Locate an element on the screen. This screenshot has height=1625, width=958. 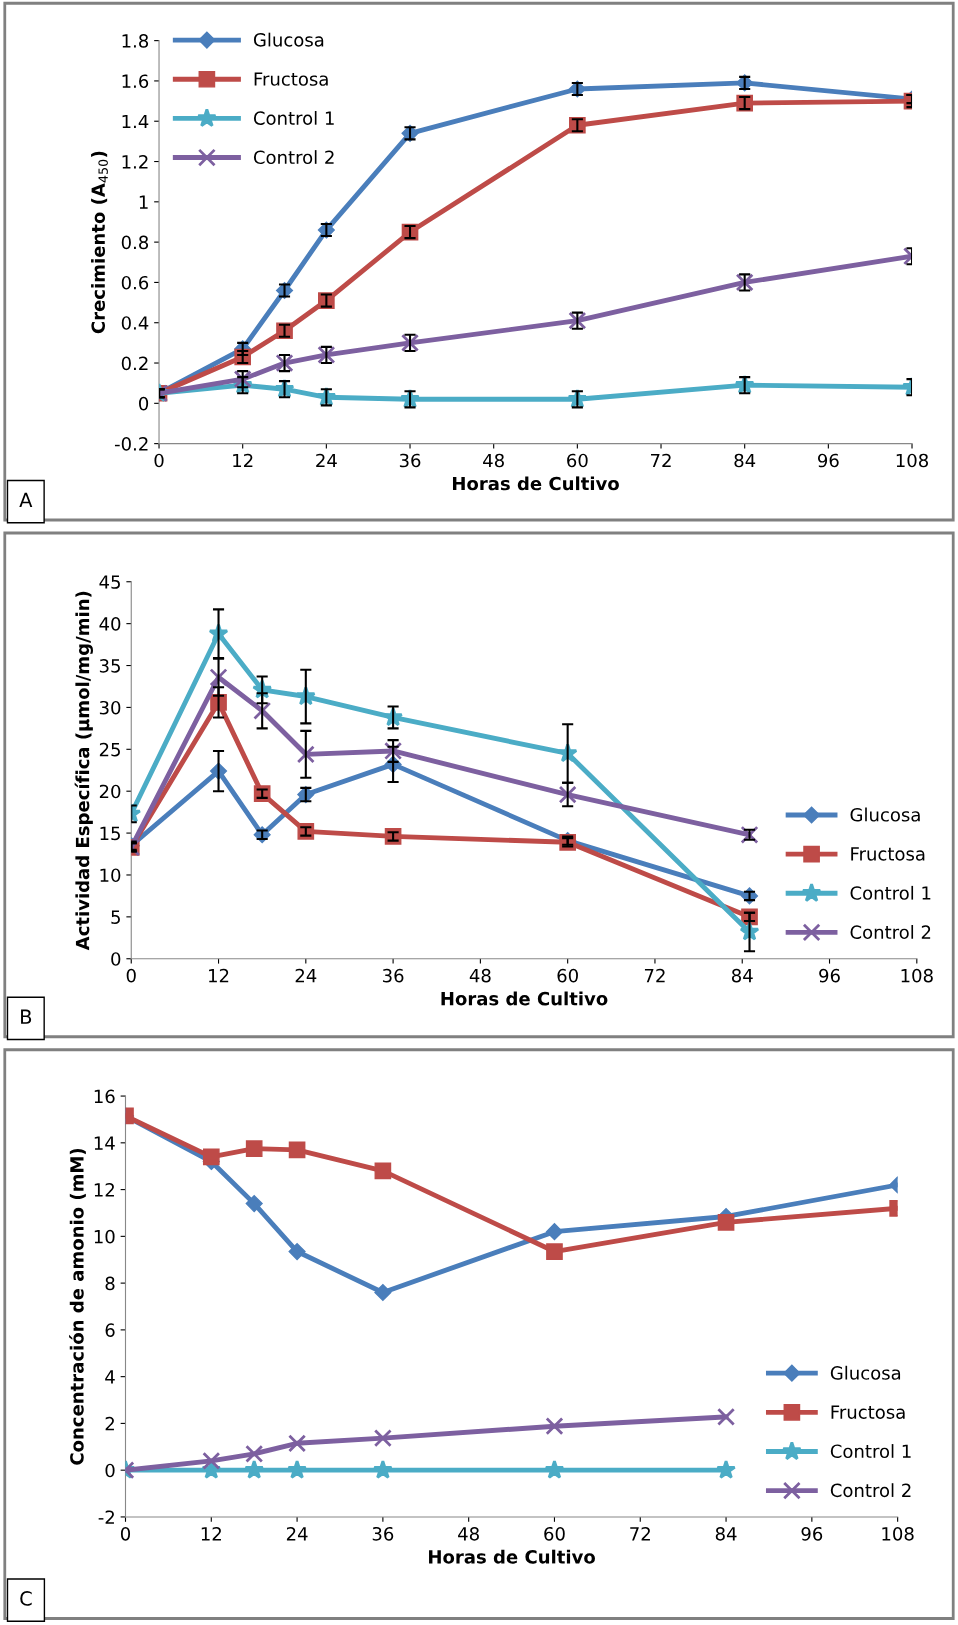
y-tick-label: 1.2 is located at coordinates (135, 161).